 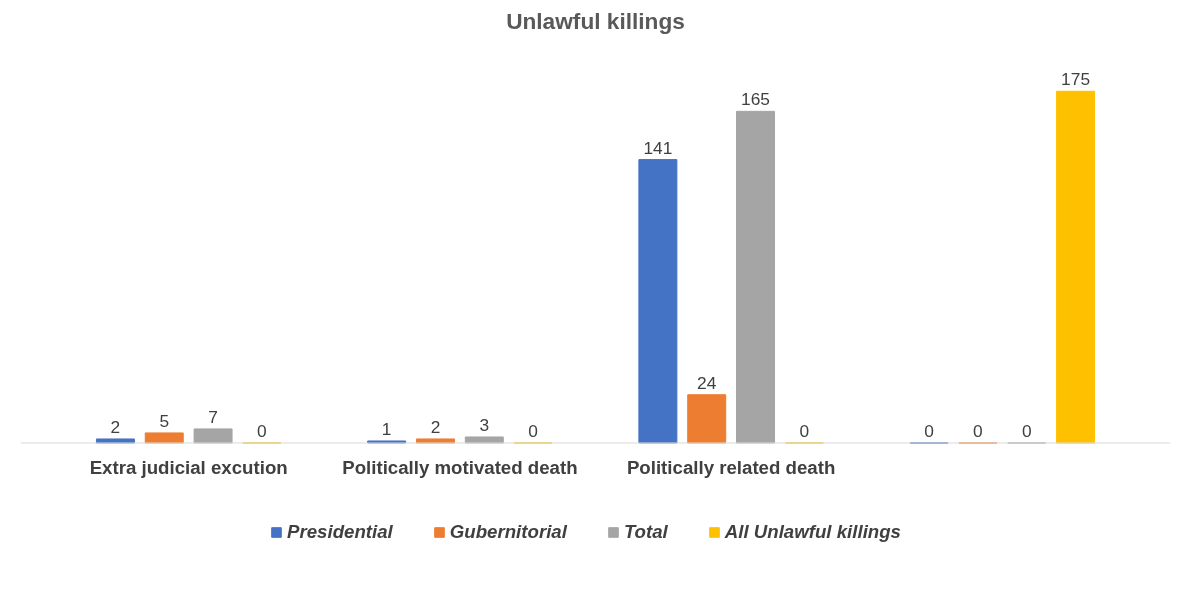 I want to click on x-tick-label: Politically motivated death, so click(x=460, y=467).